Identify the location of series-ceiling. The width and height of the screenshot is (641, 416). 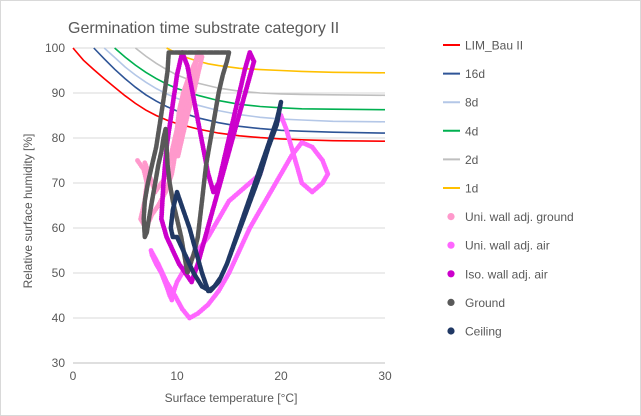
(226, 196).